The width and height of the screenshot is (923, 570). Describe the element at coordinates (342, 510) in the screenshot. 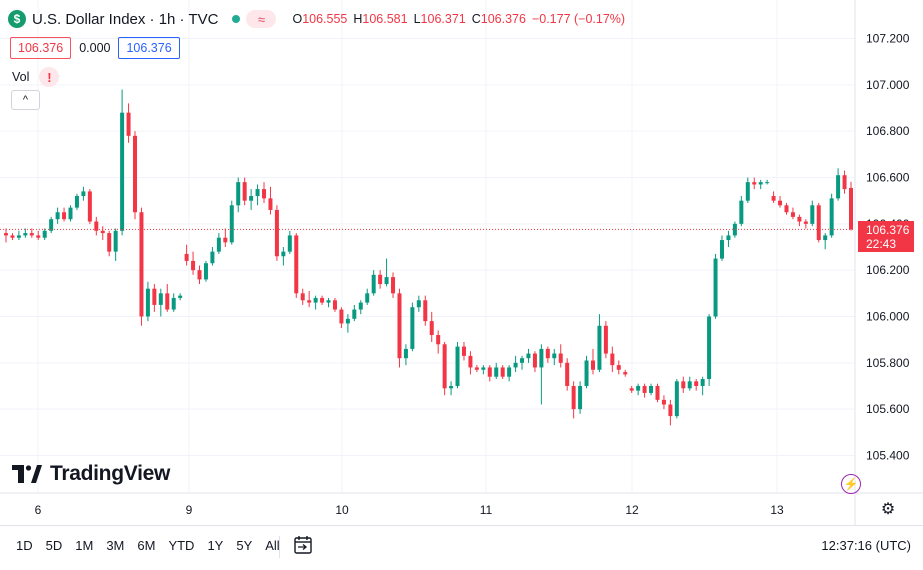

I see `x-tick-label: 10` at that location.